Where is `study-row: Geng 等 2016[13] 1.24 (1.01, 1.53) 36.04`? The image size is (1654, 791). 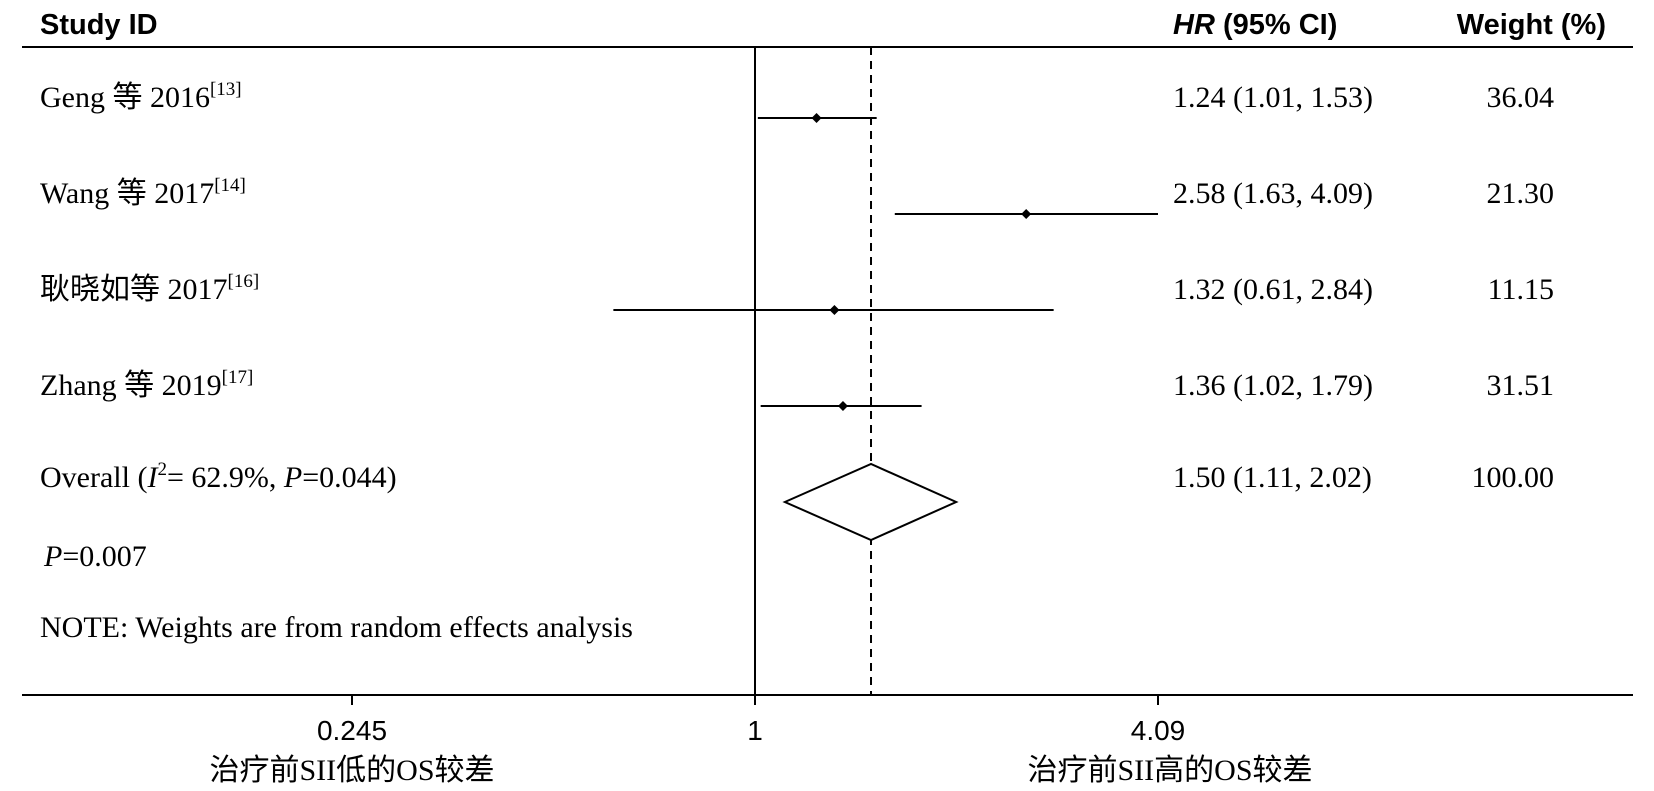 study-row: Geng 等 2016[13] 1.24 (1.01, 1.53) 36.04 is located at coordinates (797, 101).